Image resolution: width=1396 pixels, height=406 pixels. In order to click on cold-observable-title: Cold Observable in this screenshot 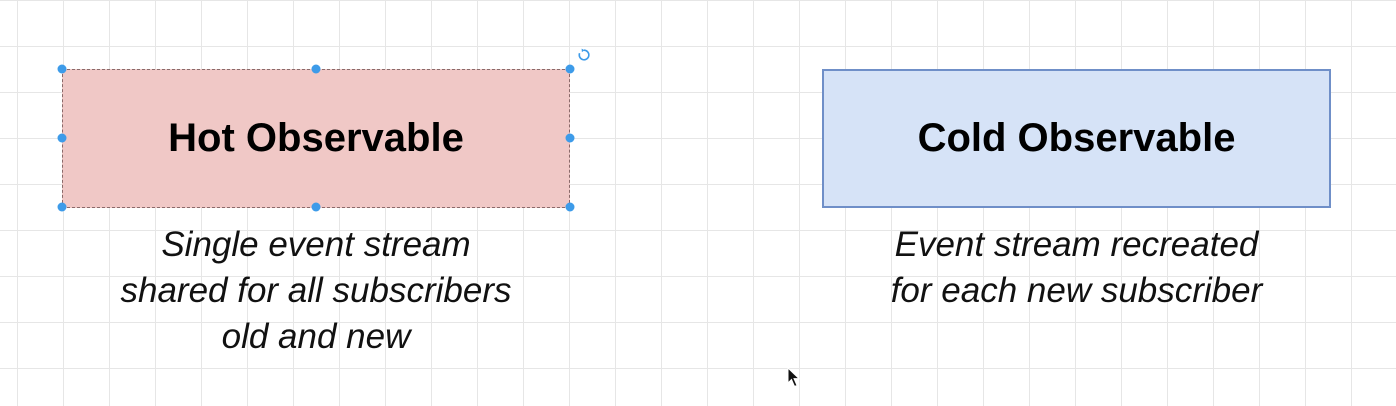, I will do `click(1076, 138)`.